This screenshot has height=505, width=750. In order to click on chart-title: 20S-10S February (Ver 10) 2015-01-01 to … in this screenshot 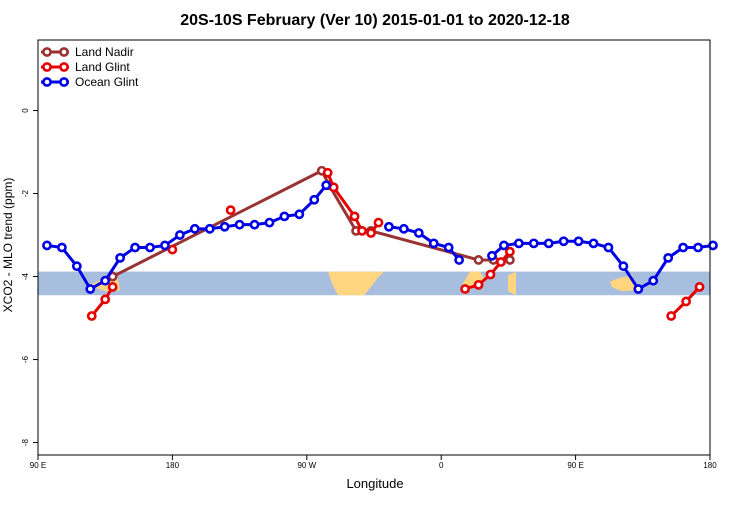, I will do `click(375, 20)`.